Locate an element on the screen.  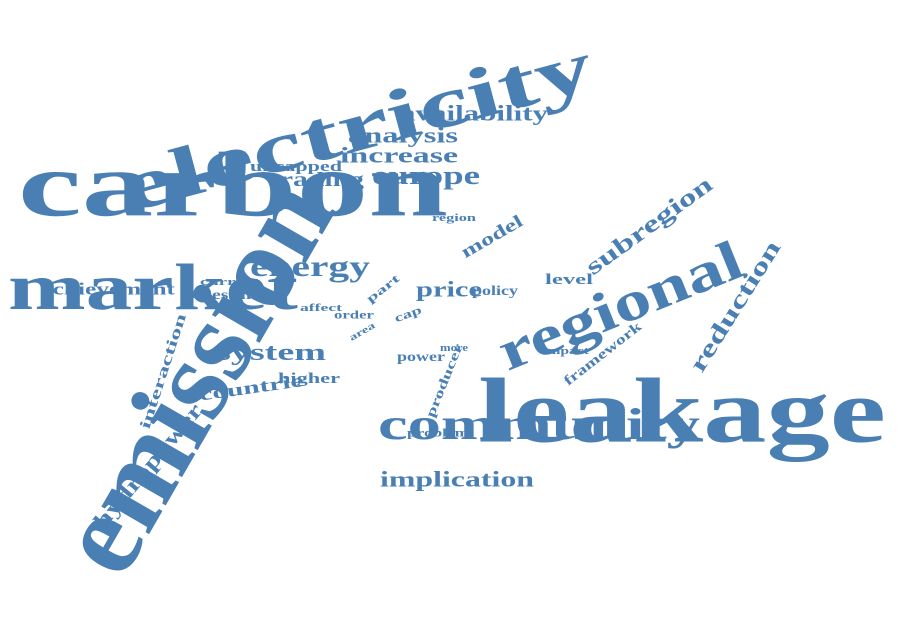
word-order: order is located at coordinates (354, 314).